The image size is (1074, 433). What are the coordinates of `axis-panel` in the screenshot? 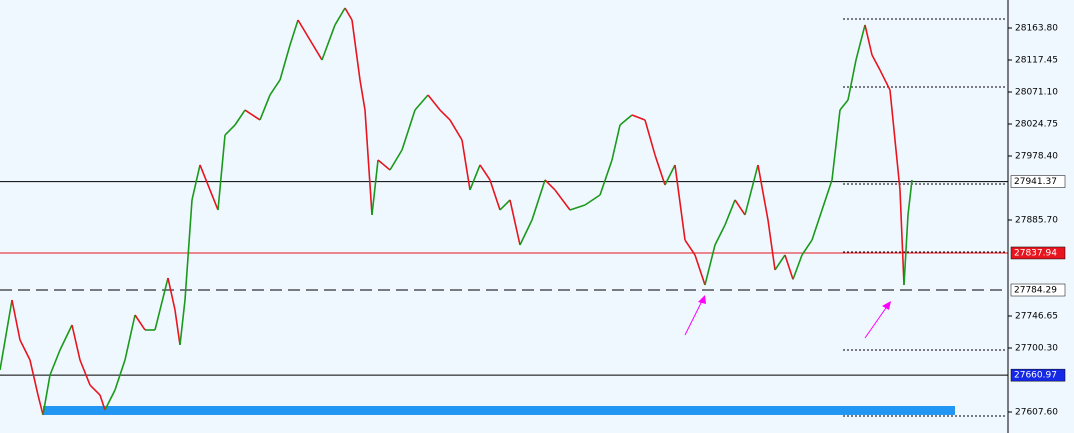 It's located at (1041, 216).